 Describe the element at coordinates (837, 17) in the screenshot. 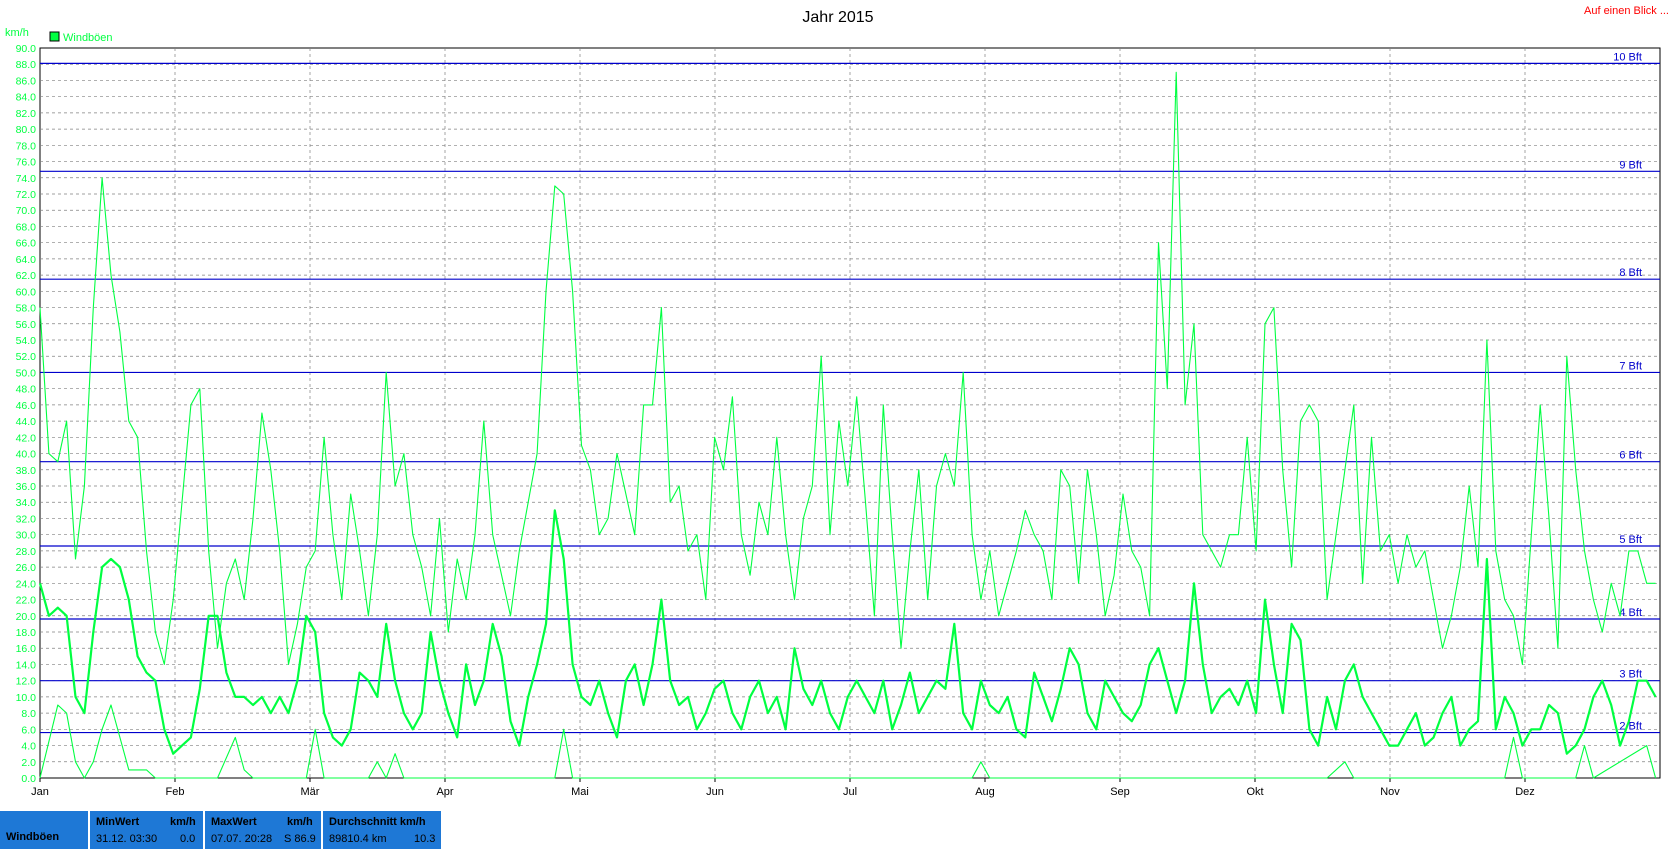

I see `chart-title: Jahr 2015` at that location.